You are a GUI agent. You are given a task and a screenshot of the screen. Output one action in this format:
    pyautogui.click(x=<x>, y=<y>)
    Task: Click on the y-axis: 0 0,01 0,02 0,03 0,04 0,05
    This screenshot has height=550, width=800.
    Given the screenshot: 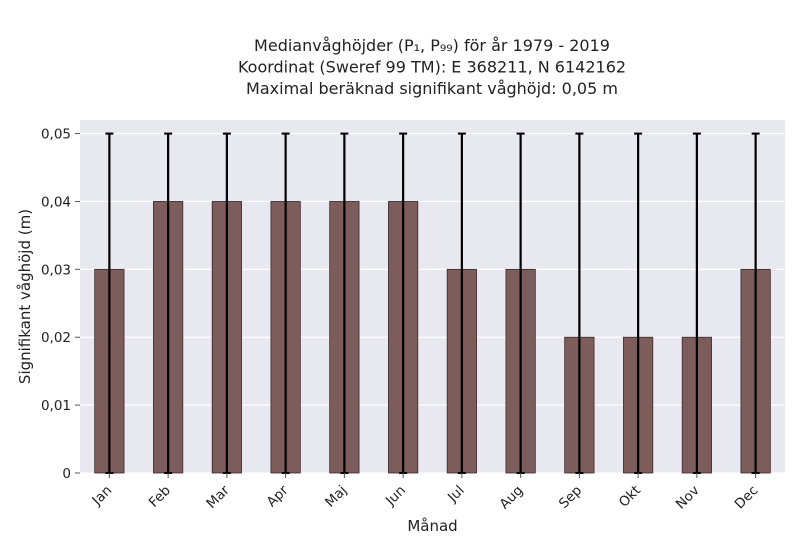 What is the action you would take?
    pyautogui.click(x=60, y=304)
    